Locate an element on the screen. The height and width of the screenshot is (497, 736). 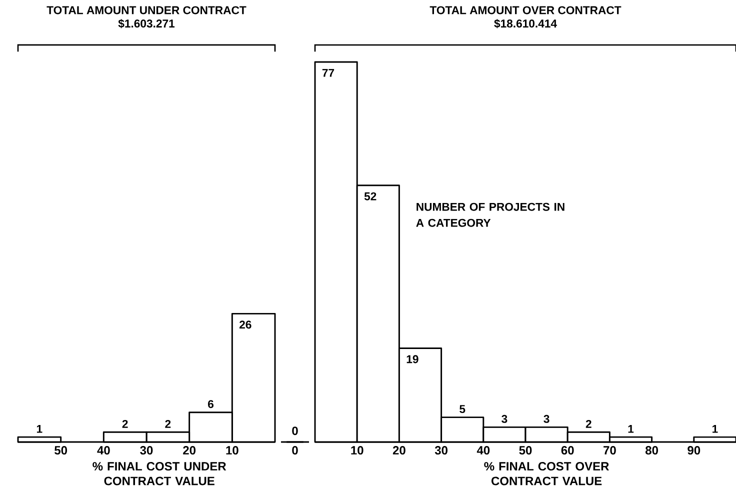
chart-subtitle: $18.610.414 is located at coordinates (525, 23).